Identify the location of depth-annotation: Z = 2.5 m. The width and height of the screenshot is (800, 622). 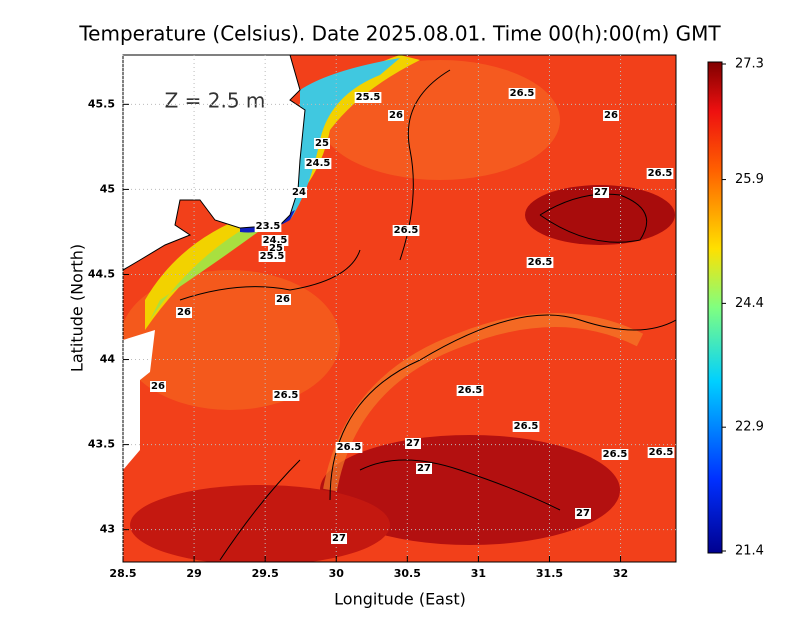
(215, 101).